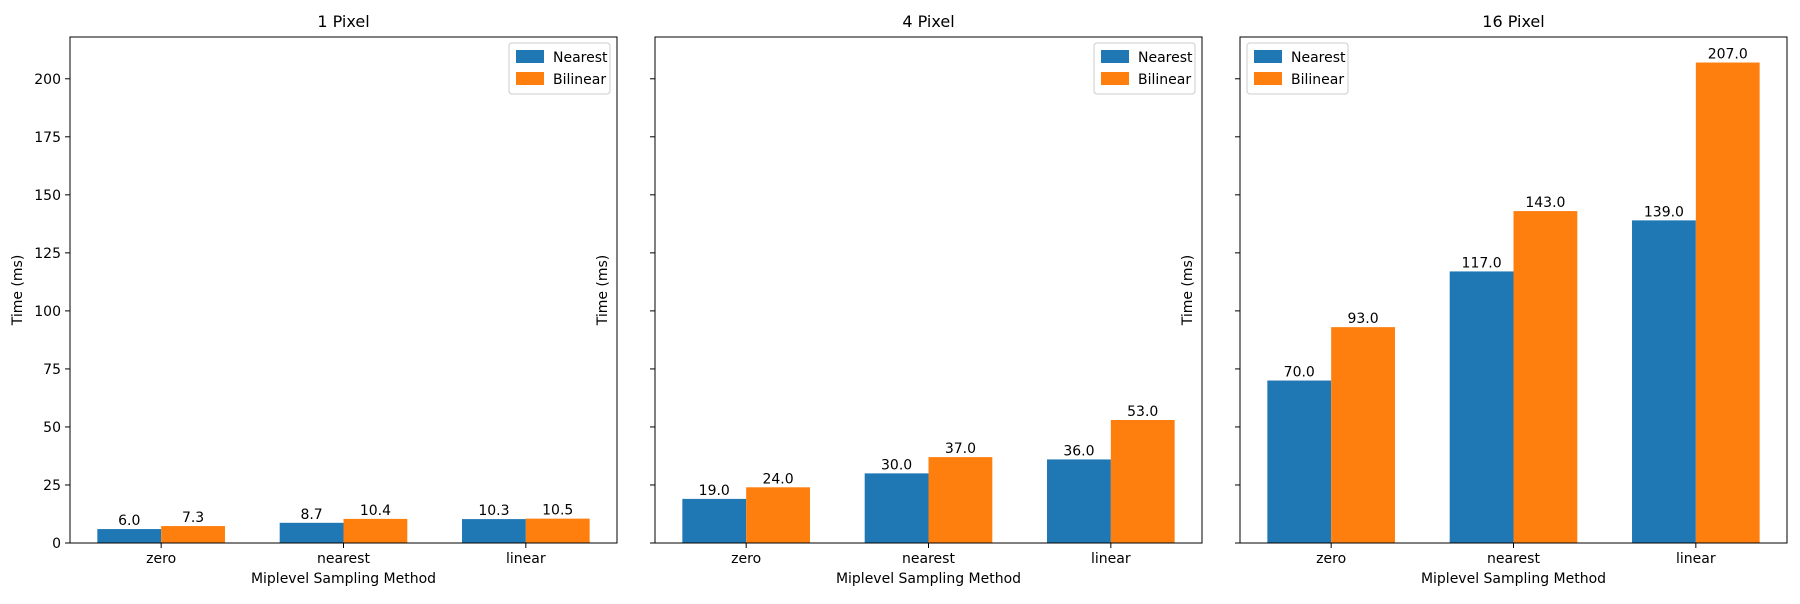 This screenshot has height=604, width=1800. What do you see at coordinates (193, 518) in the screenshot?
I see `bar-value-label: 7.3` at bounding box center [193, 518].